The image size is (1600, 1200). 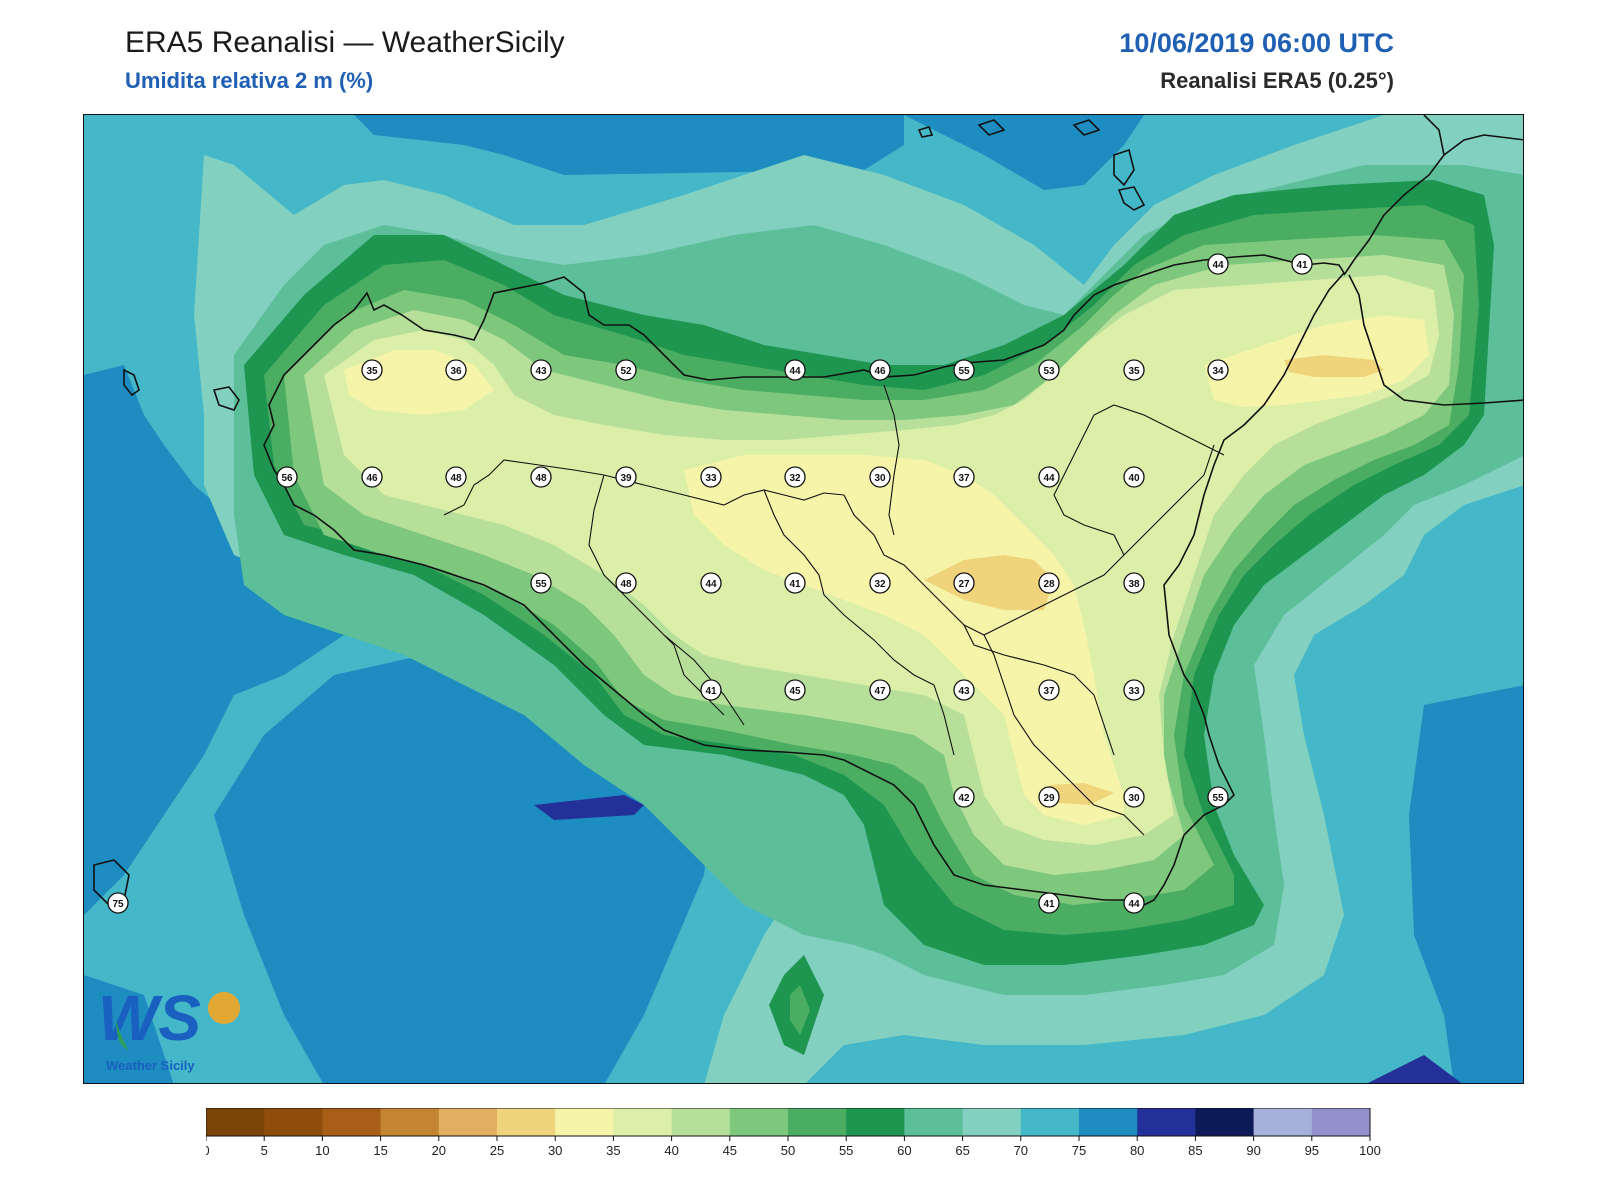 What do you see at coordinates (730, 1150) in the screenshot?
I see `colorbar-tick-label: 45` at bounding box center [730, 1150].